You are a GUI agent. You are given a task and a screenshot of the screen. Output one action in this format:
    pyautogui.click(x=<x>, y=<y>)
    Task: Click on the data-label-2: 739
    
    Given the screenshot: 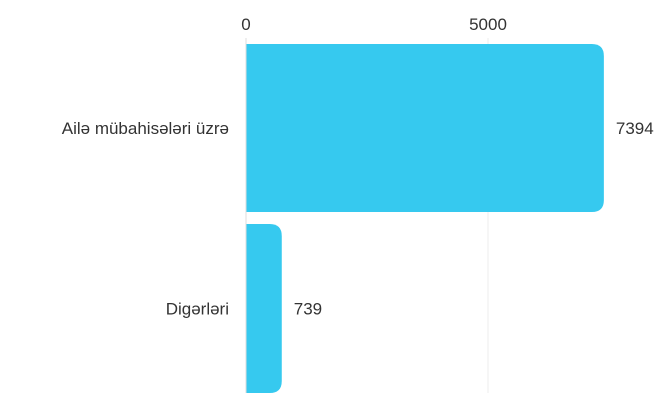 What is the action you would take?
    pyautogui.click(x=308, y=309)
    